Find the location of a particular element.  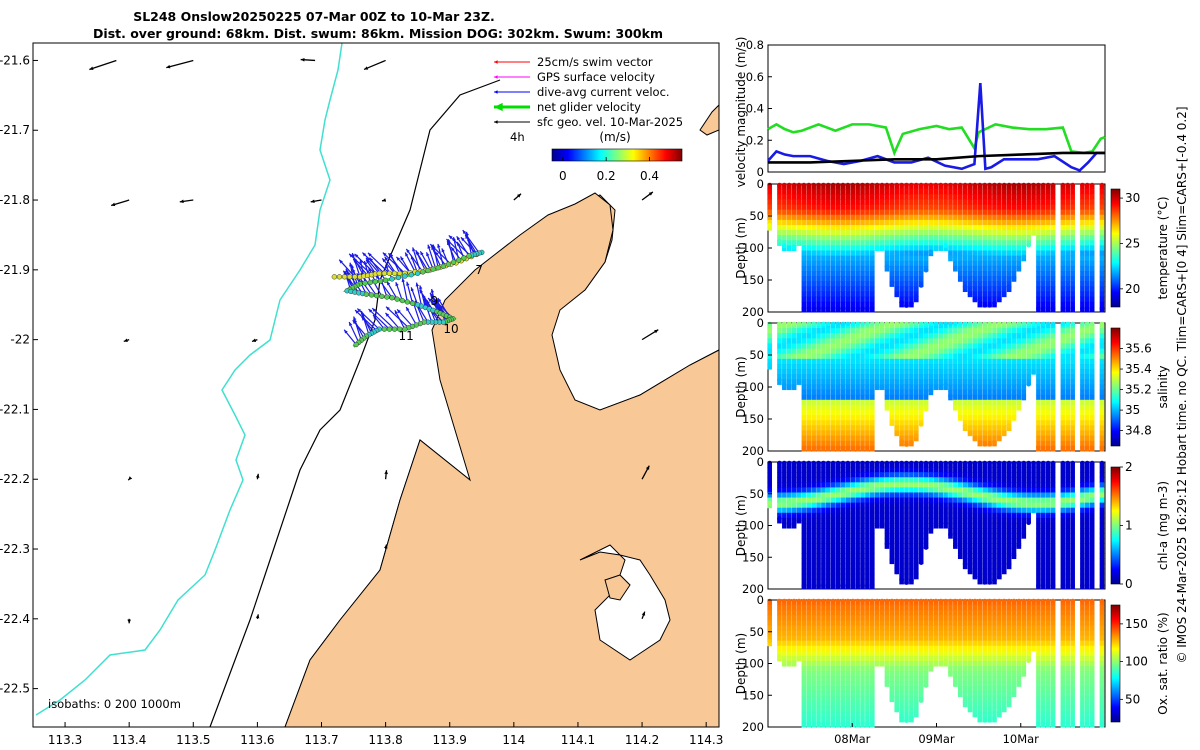

profile-colorbar-label: 34.8 is located at coordinates (1138, 431).